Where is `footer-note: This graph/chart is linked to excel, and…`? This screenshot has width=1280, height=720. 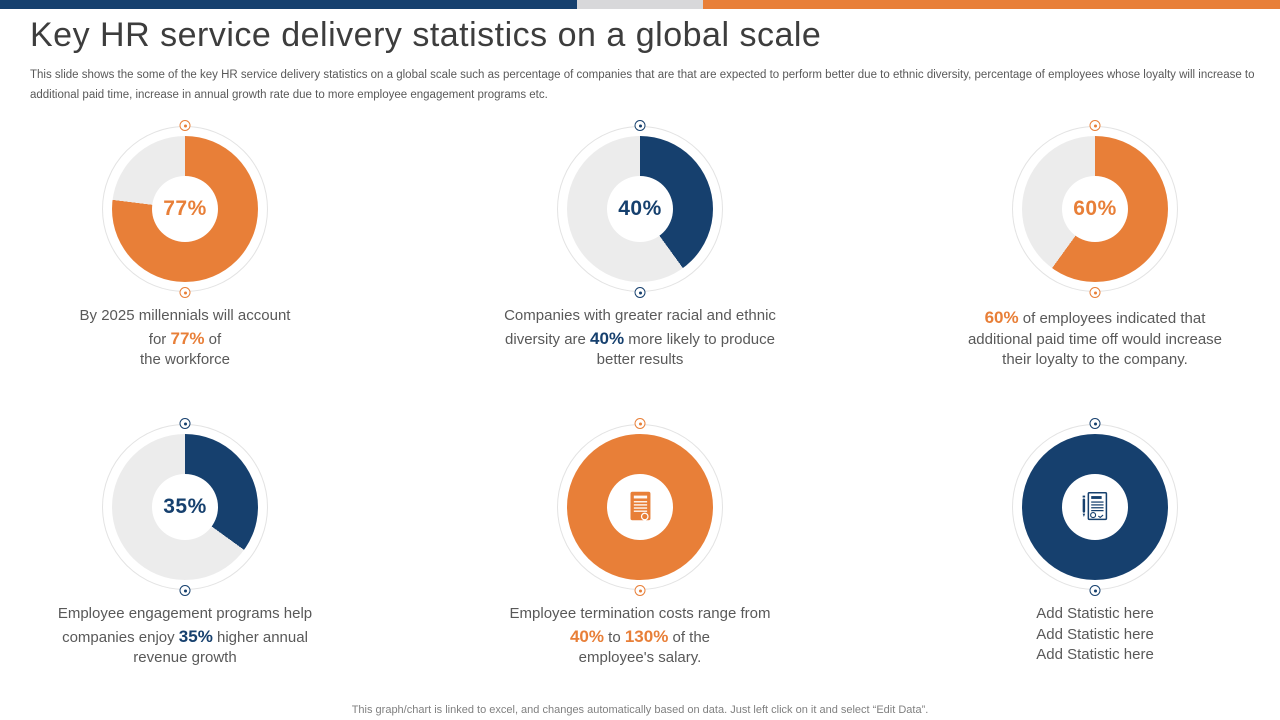 footer-note: This graph/chart is linked to excel, and… is located at coordinates (640, 710).